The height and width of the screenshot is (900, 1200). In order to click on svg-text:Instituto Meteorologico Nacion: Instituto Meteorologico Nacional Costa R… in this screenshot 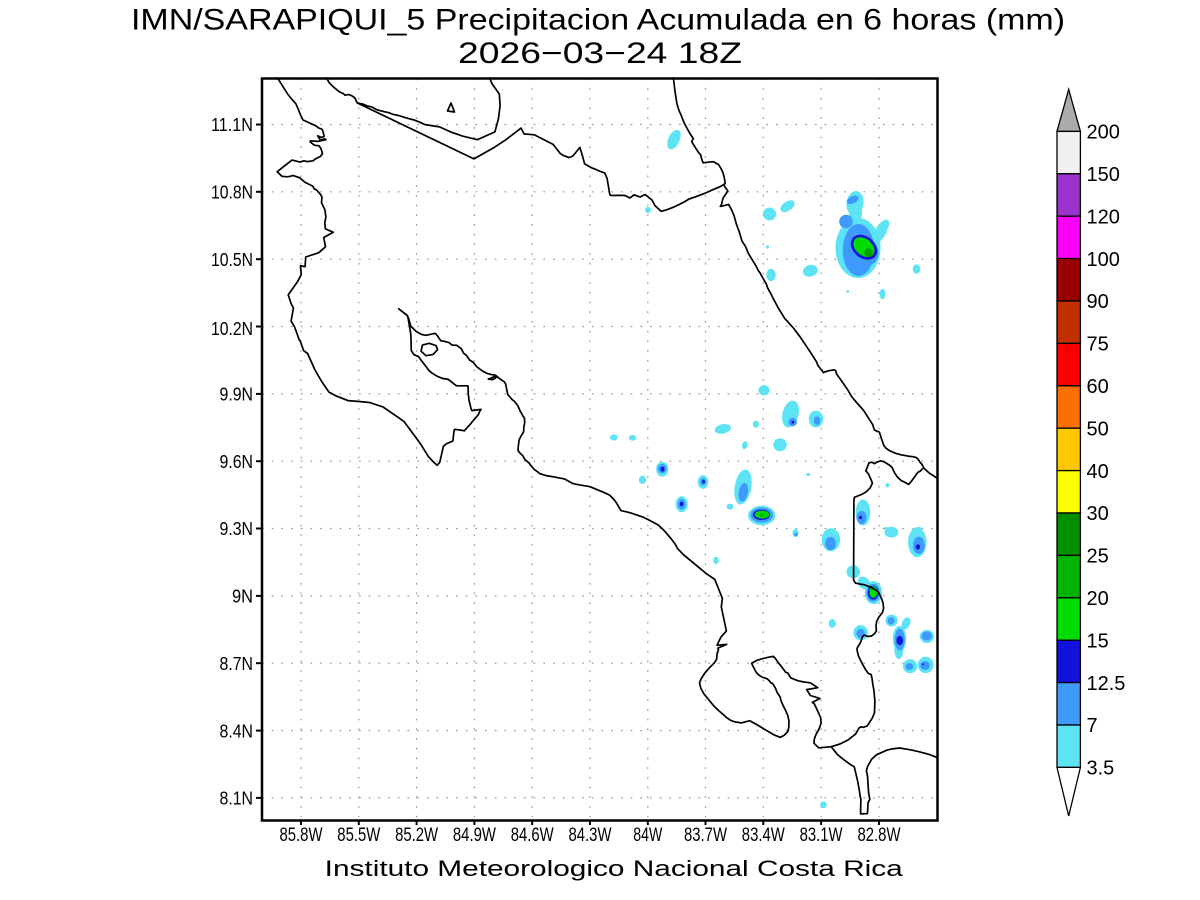, I will do `click(614, 868)`.